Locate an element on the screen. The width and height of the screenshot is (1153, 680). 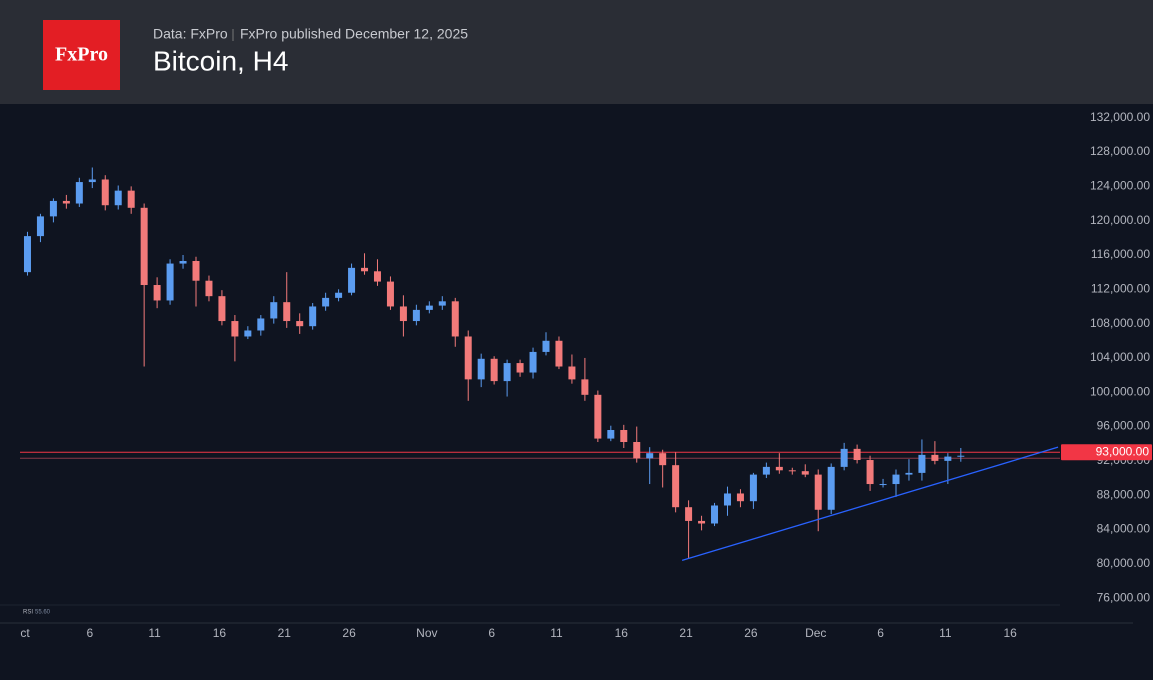
published: FxPro published December 12, 2025 is located at coordinates (354, 34).